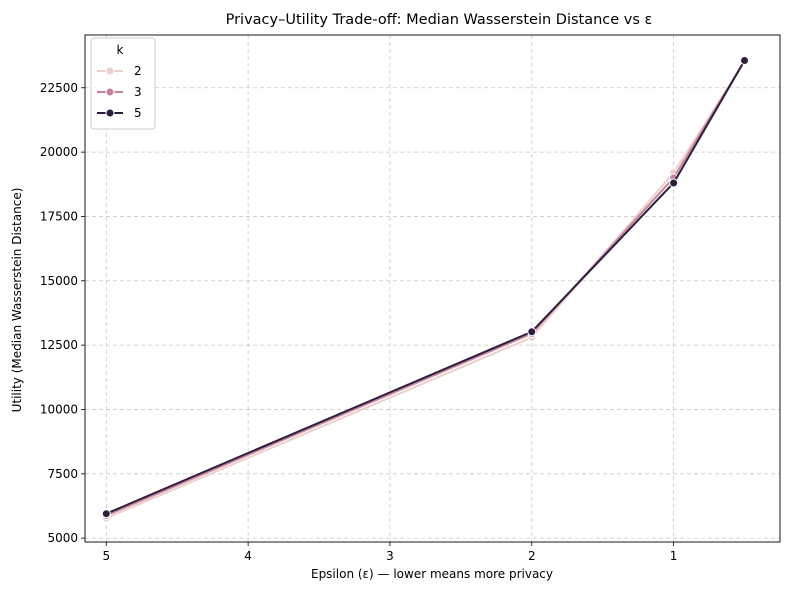 This screenshot has height=590, width=790. I want to click on x-tick-label: 2, so click(532, 556).